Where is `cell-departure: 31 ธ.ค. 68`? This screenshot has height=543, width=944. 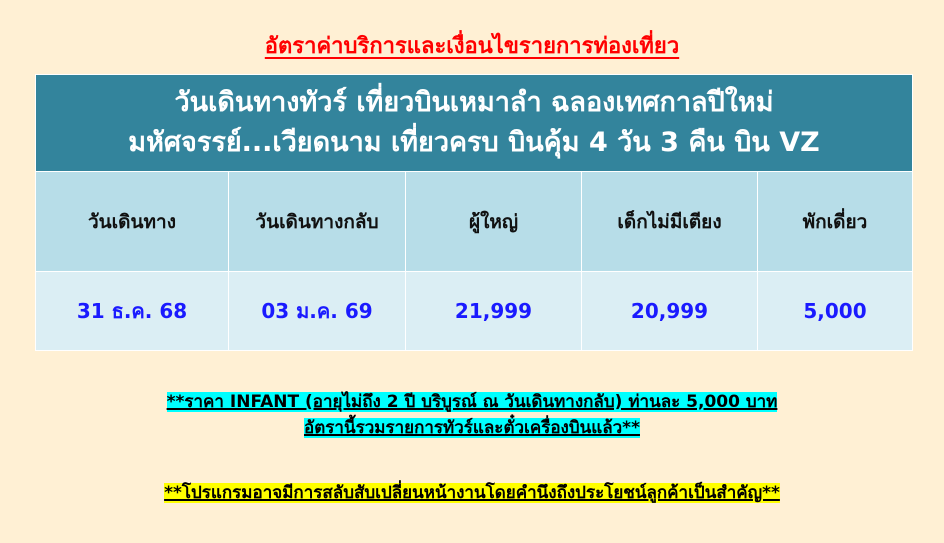
cell-departure: 31 ธ.ค. 68 is located at coordinates (132, 311).